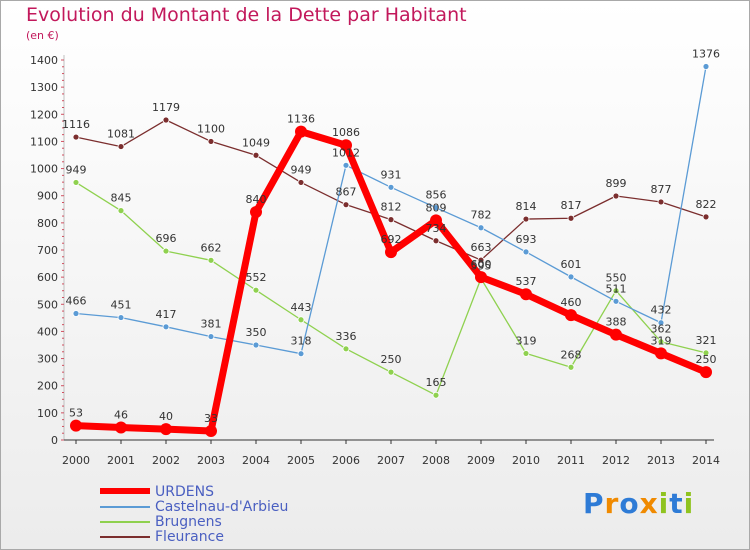 This screenshot has width=750, height=550. I want to click on x-tick-label: 2009, so click(481, 460).